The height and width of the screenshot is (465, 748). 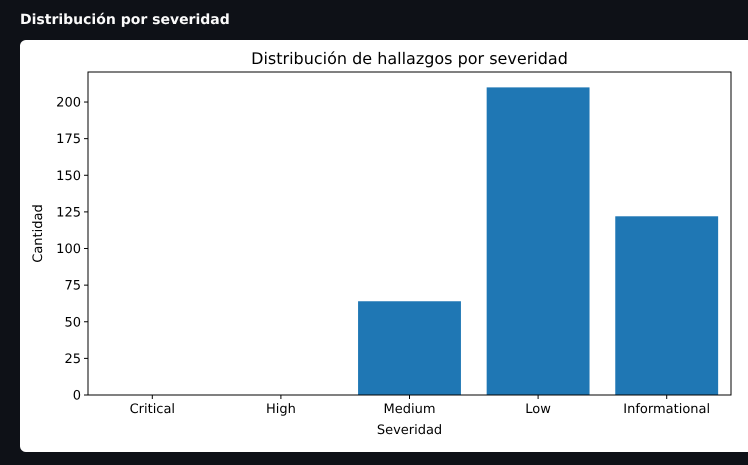 What do you see at coordinates (409, 58) in the screenshot?
I see `chart-title: Distribución de hallazgos por severidad` at bounding box center [409, 58].